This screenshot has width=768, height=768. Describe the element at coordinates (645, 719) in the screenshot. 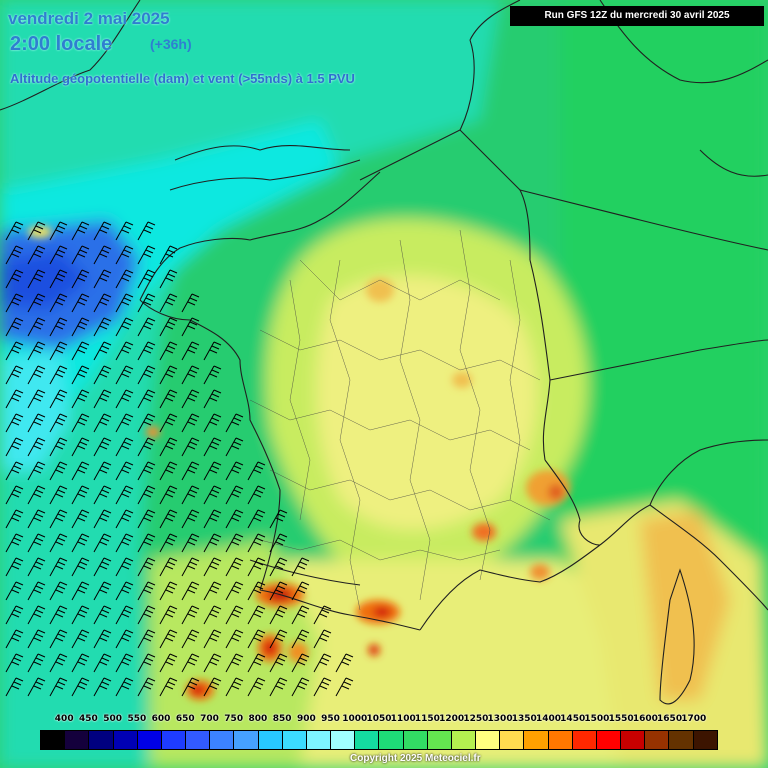

I see `scale-label: 1600` at that location.